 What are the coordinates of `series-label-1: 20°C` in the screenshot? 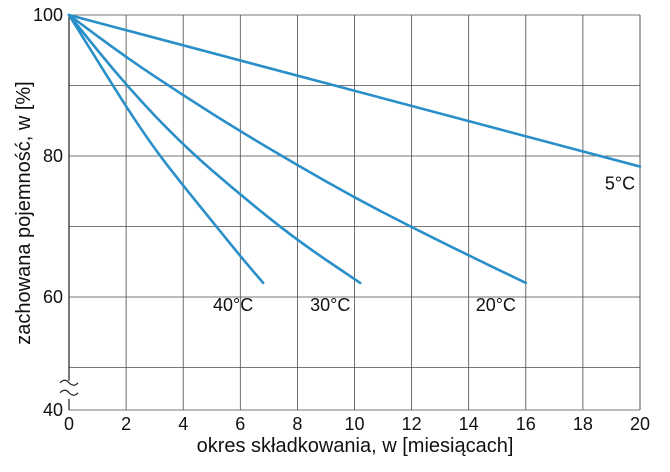 It's located at (496, 305).